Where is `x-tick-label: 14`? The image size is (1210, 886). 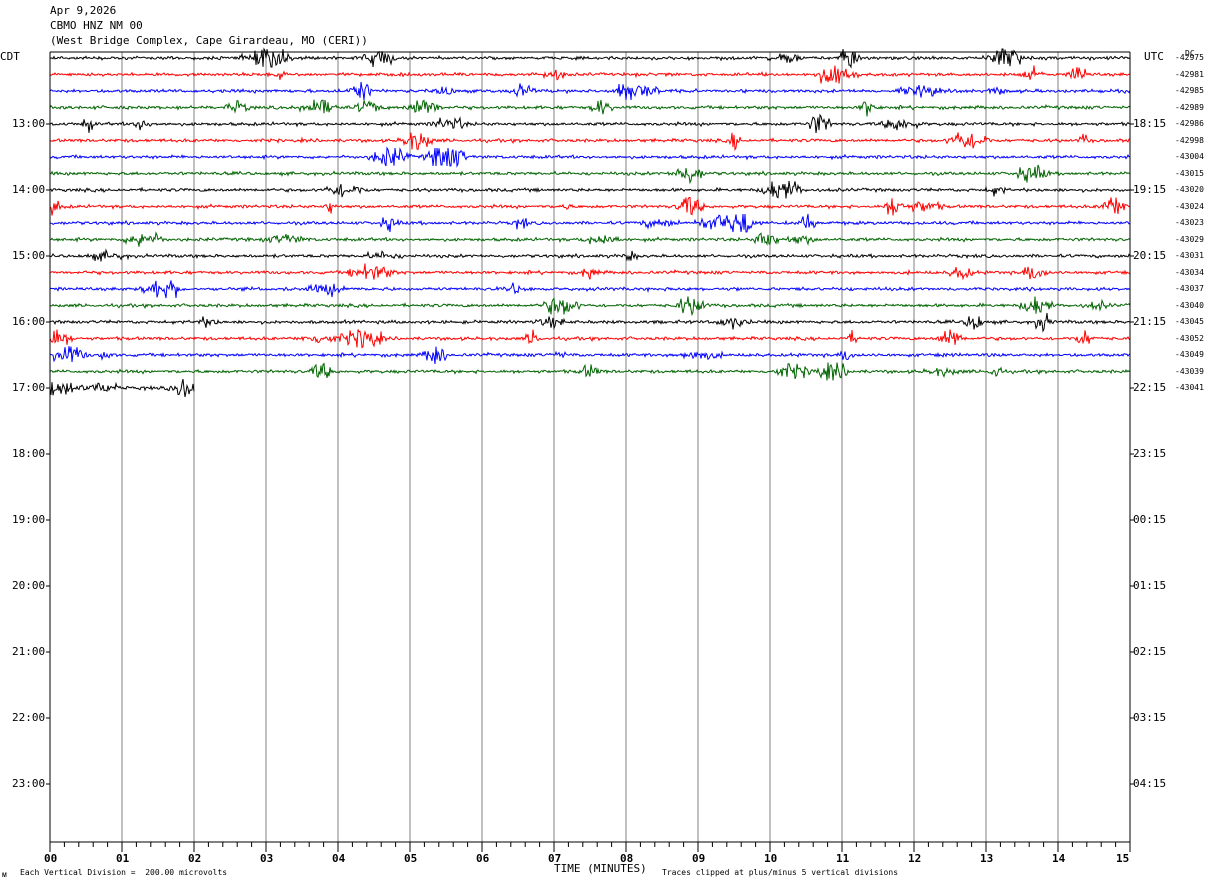 x-tick-label: 14 is located at coordinates (1059, 858).